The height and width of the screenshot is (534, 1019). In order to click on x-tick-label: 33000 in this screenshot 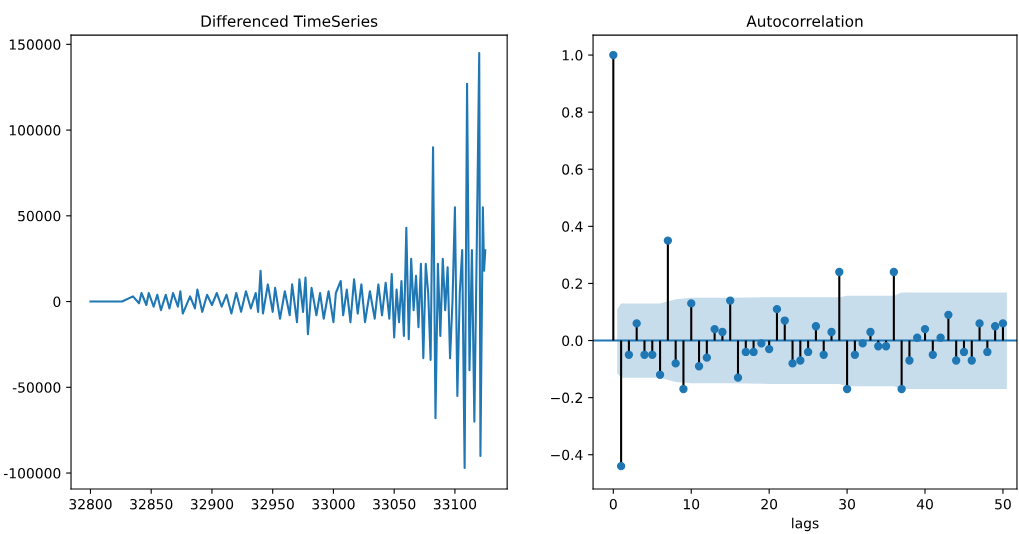, I will do `click(333, 504)`.